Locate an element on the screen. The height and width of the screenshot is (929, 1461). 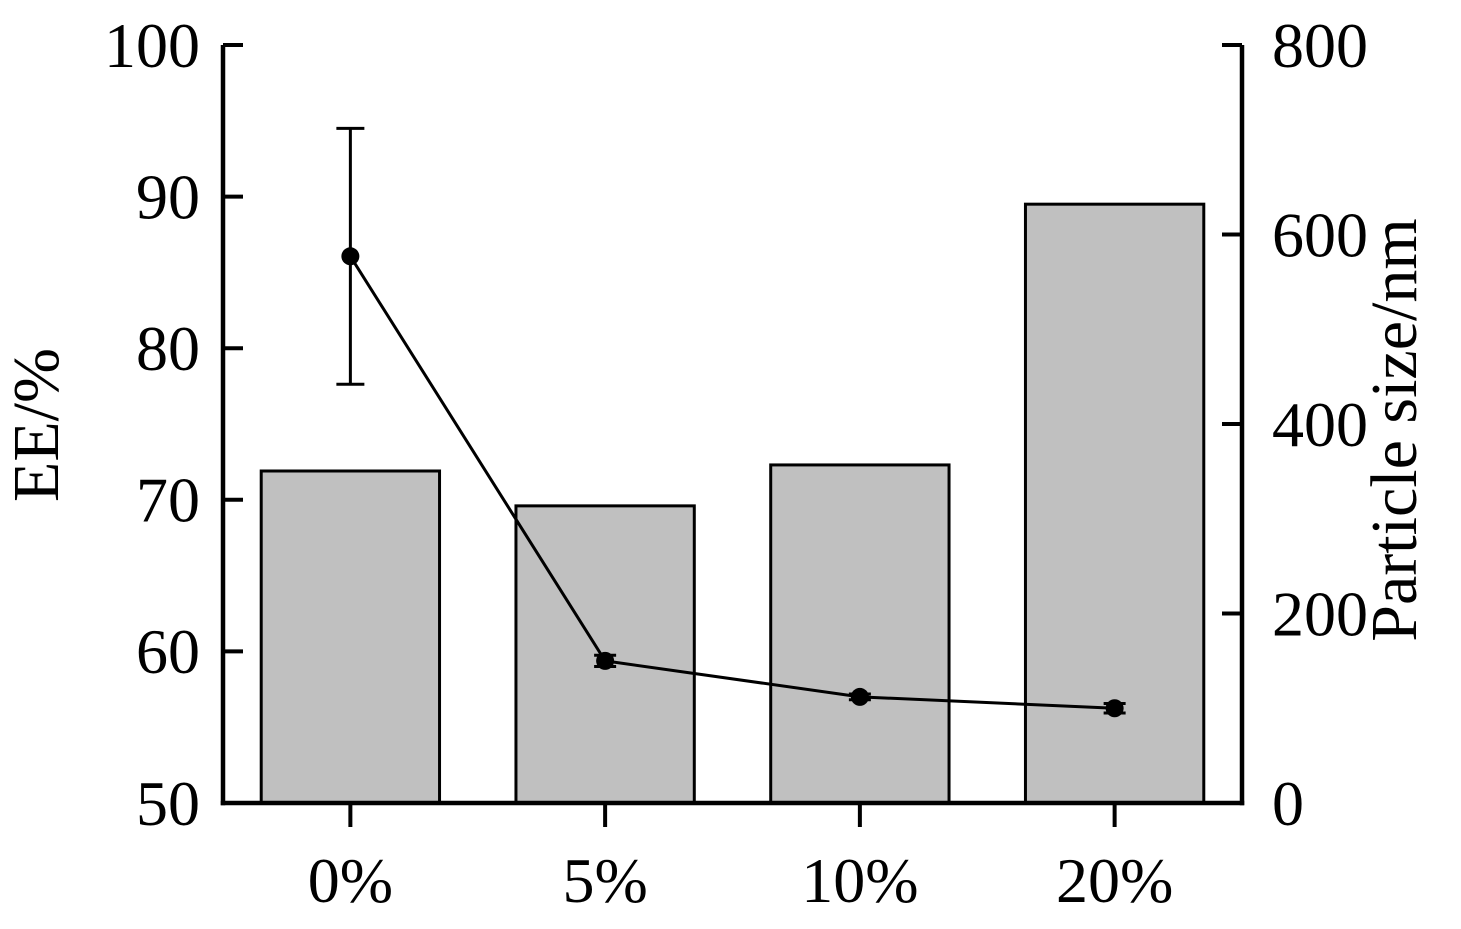
right-axis-tick-label: 200 is located at coordinates (1320, 613).